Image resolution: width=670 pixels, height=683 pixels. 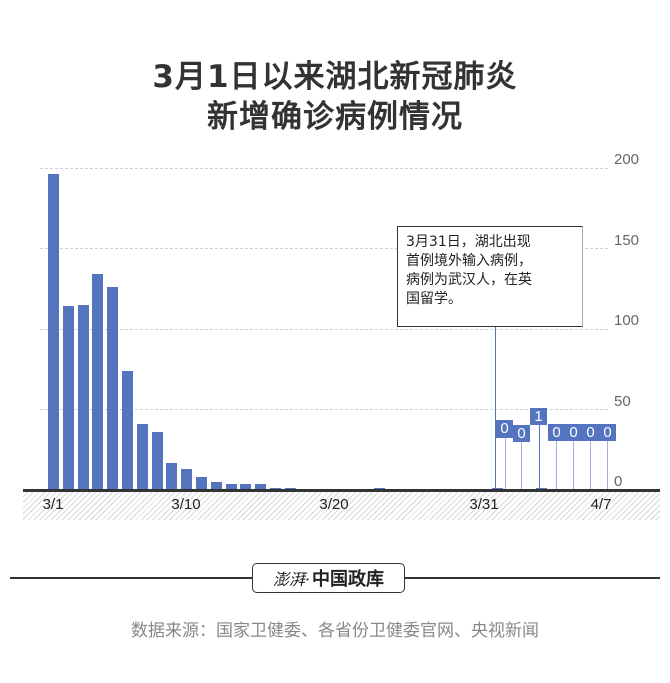 What do you see at coordinates (335, 631) in the screenshot?
I see `data-source: 数据来源：国家卫健委、各省份卫健委官网、央视新闻` at bounding box center [335, 631].